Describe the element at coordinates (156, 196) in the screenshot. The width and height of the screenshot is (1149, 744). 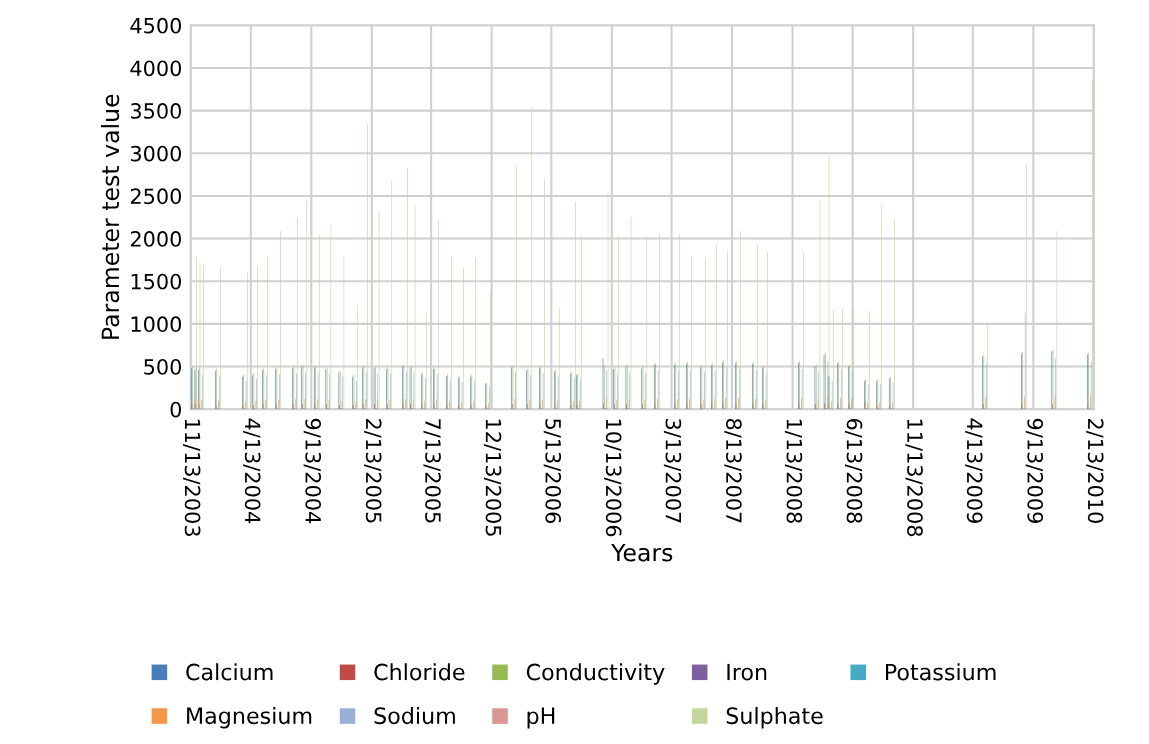
I see `y-tick-label: 2500` at that location.